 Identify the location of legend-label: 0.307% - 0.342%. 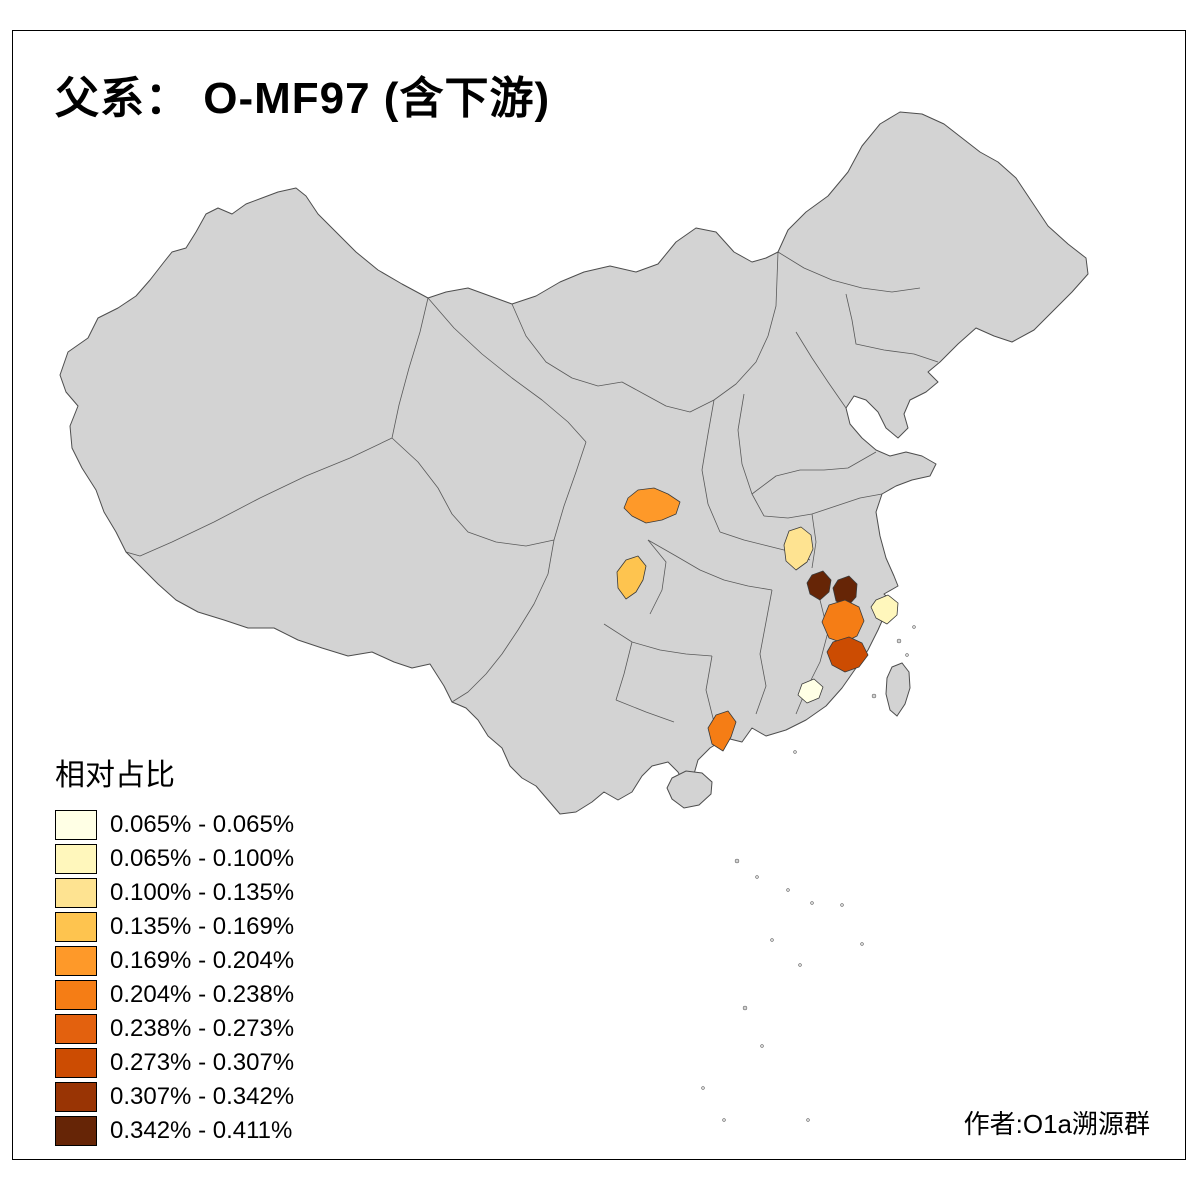
(202, 1096).